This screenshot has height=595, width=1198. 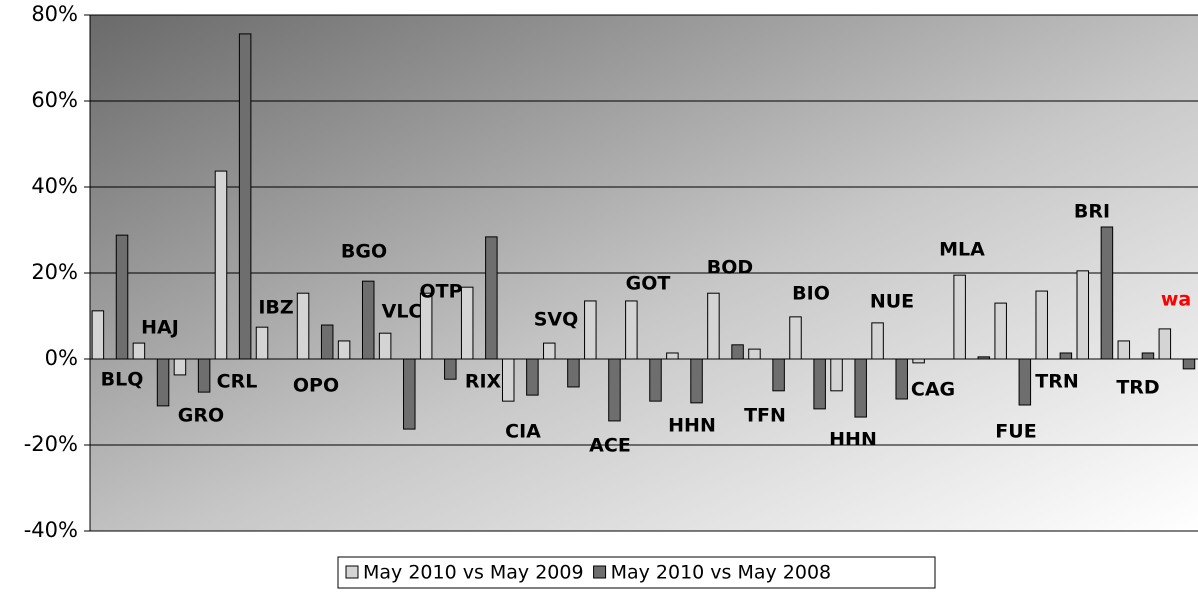 What do you see at coordinates (54, 272) in the screenshot?
I see `y-tick-label: 20%` at bounding box center [54, 272].